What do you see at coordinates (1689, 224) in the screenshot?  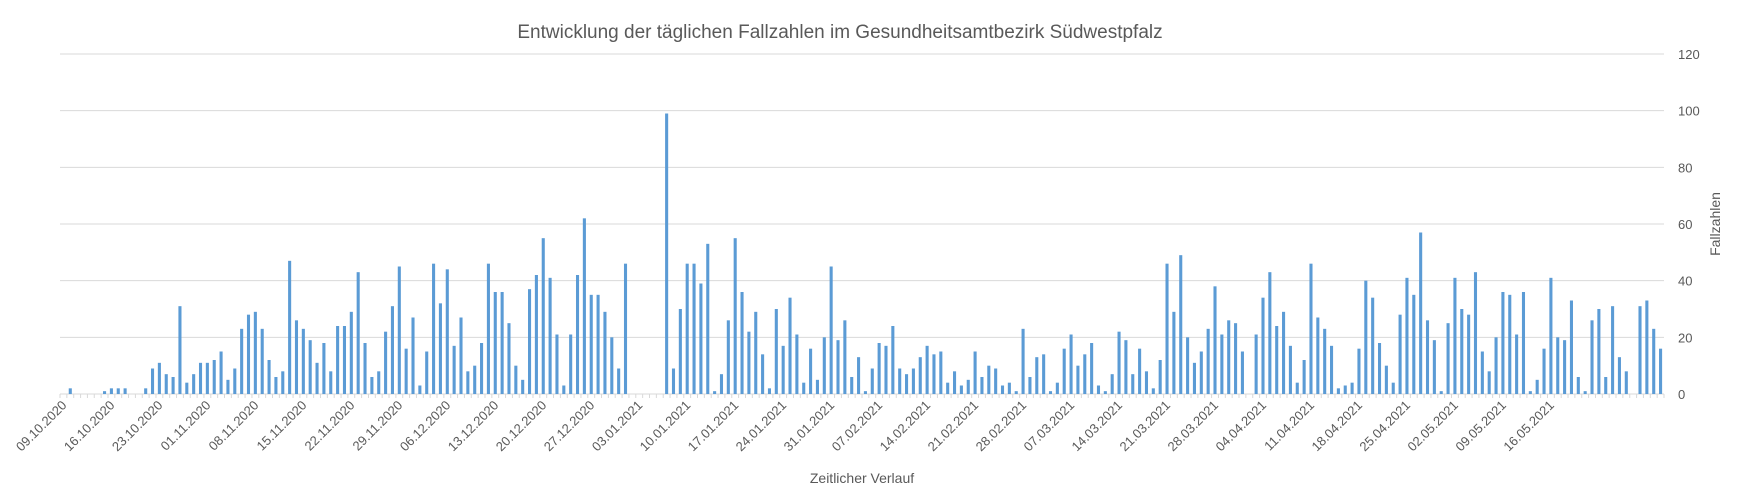 I see `y-axis-tick-labels: 0 20 40 60 80 100 120` at bounding box center [1689, 224].